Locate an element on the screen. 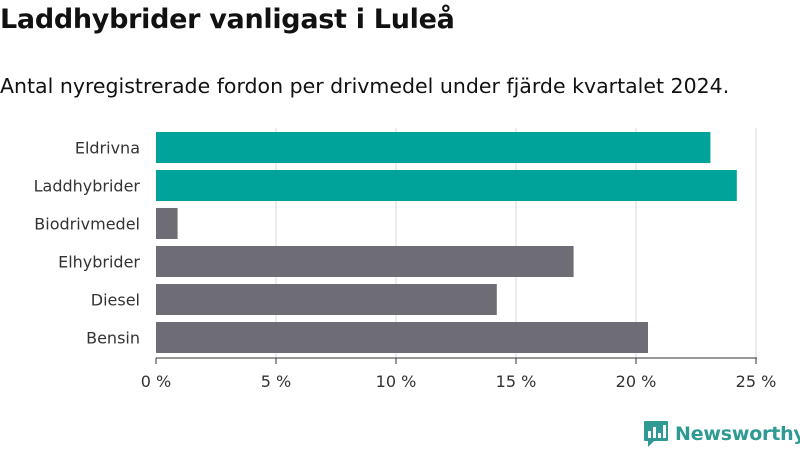  logo-text: Newsworthy is located at coordinates (737, 434).